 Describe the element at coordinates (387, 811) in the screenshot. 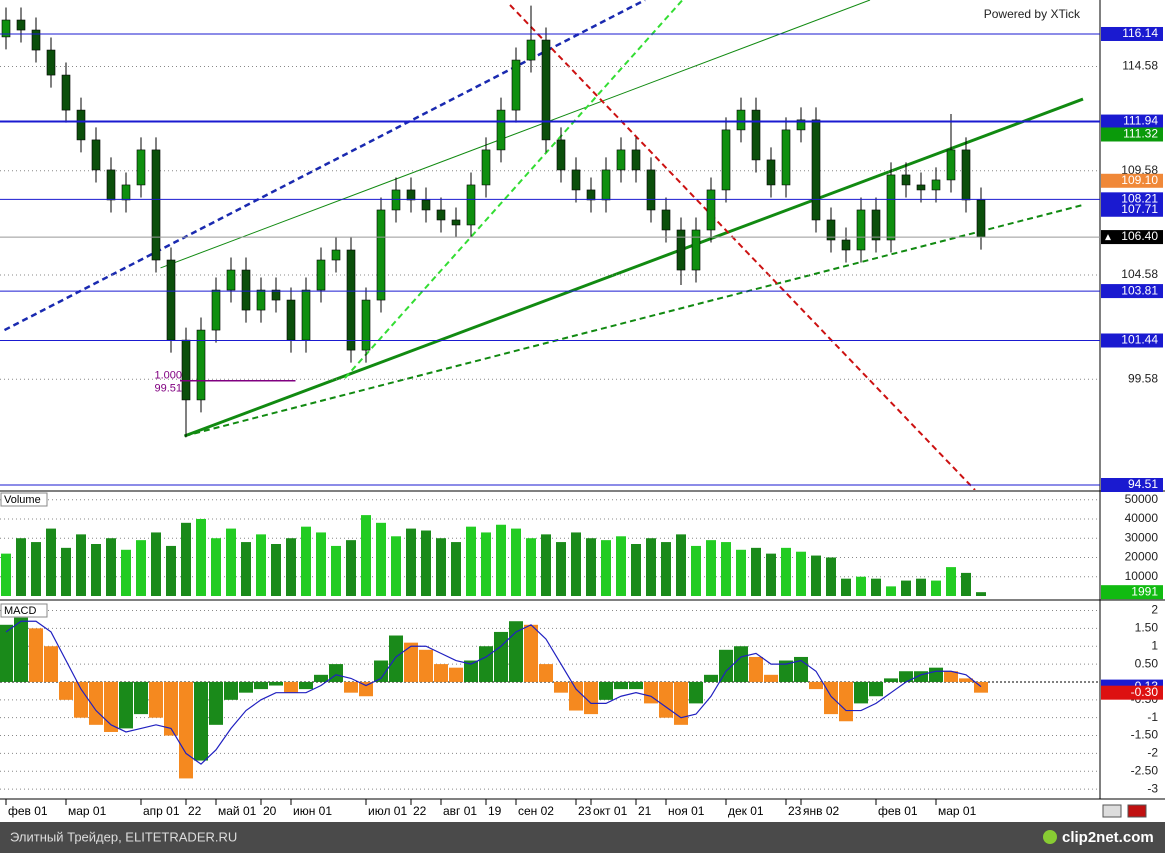

I see `x-tick-label: июл 01` at that location.